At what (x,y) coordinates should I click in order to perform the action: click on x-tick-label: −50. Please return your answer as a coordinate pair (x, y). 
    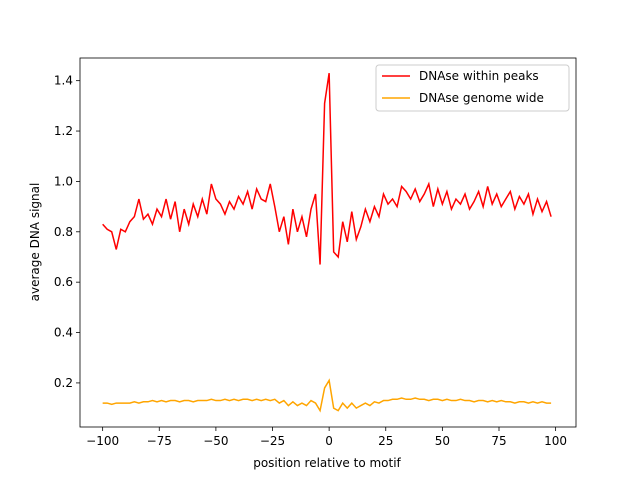
    Looking at the image, I should click on (215, 441).